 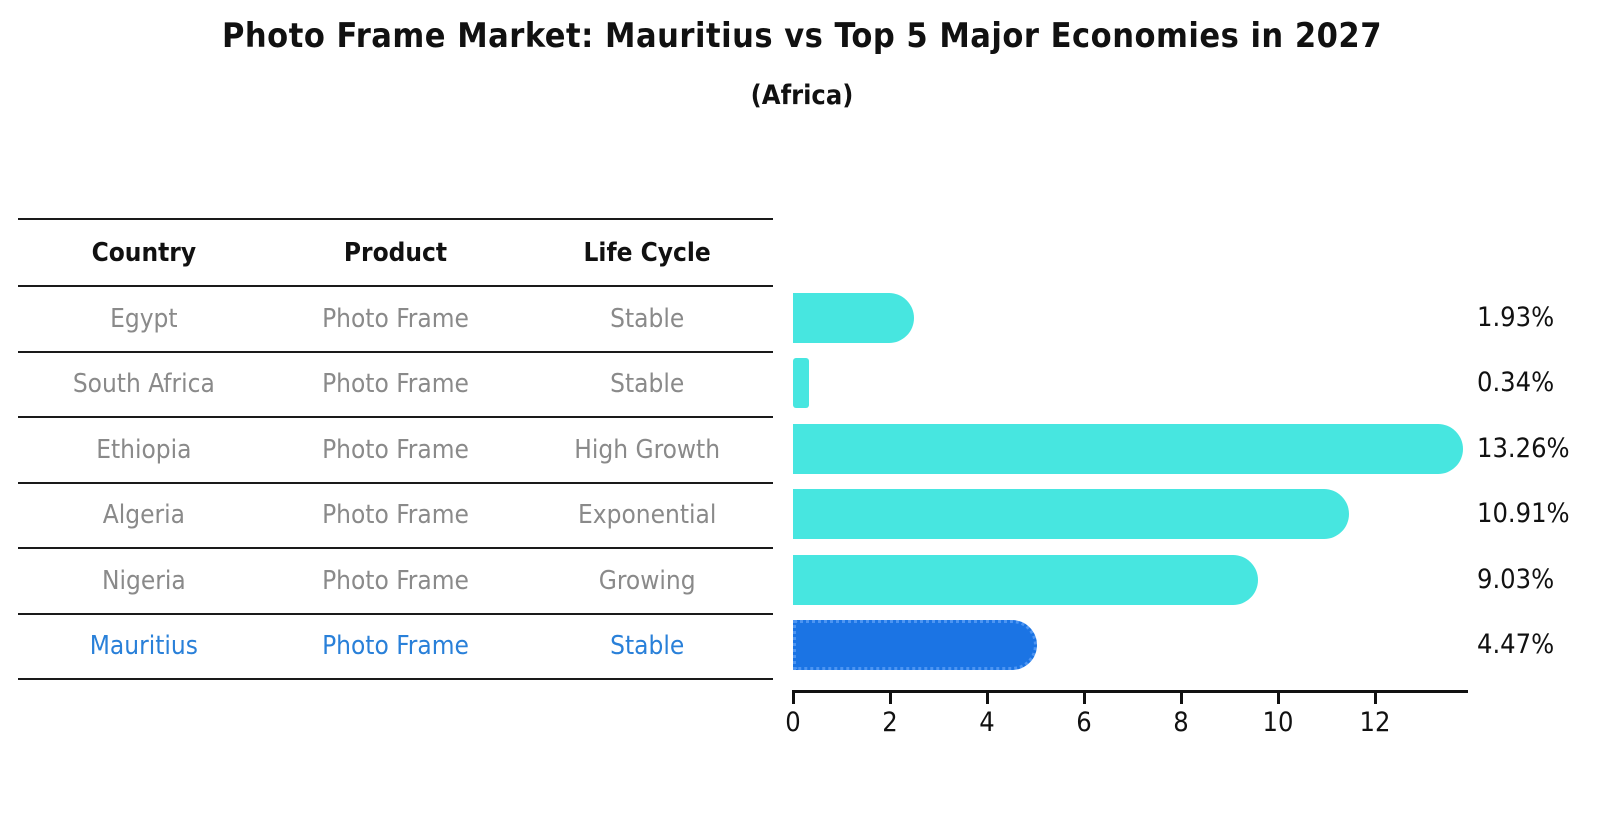 What do you see at coordinates (987, 722) in the screenshot?
I see `x-axis-tick-label: 4` at bounding box center [987, 722].